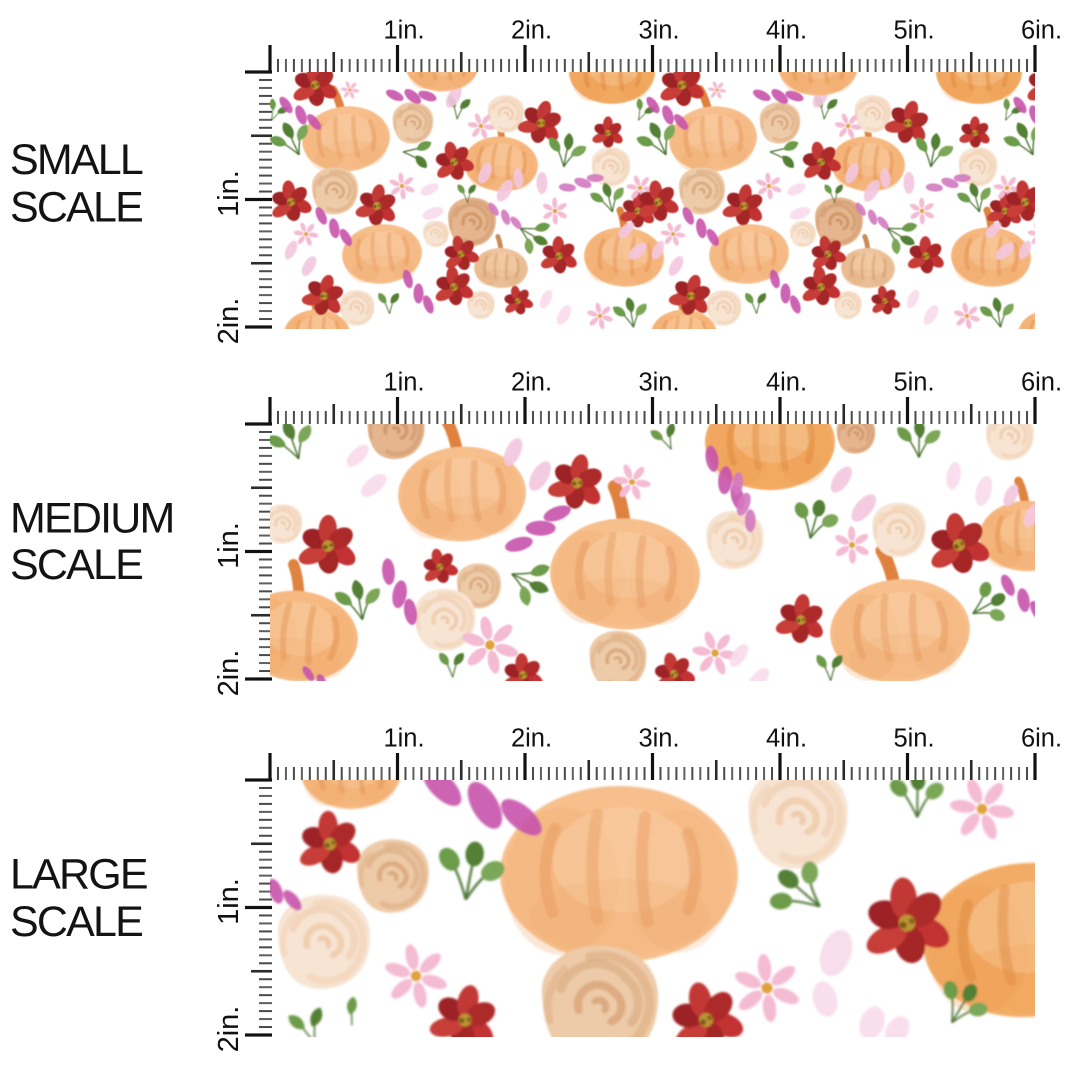 The height and width of the screenshot is (1085, 1080). What do you see at coordinates (78, 874) in the screenshot?
I see `svg-text: LARGE` at bounding box center [78, 874].